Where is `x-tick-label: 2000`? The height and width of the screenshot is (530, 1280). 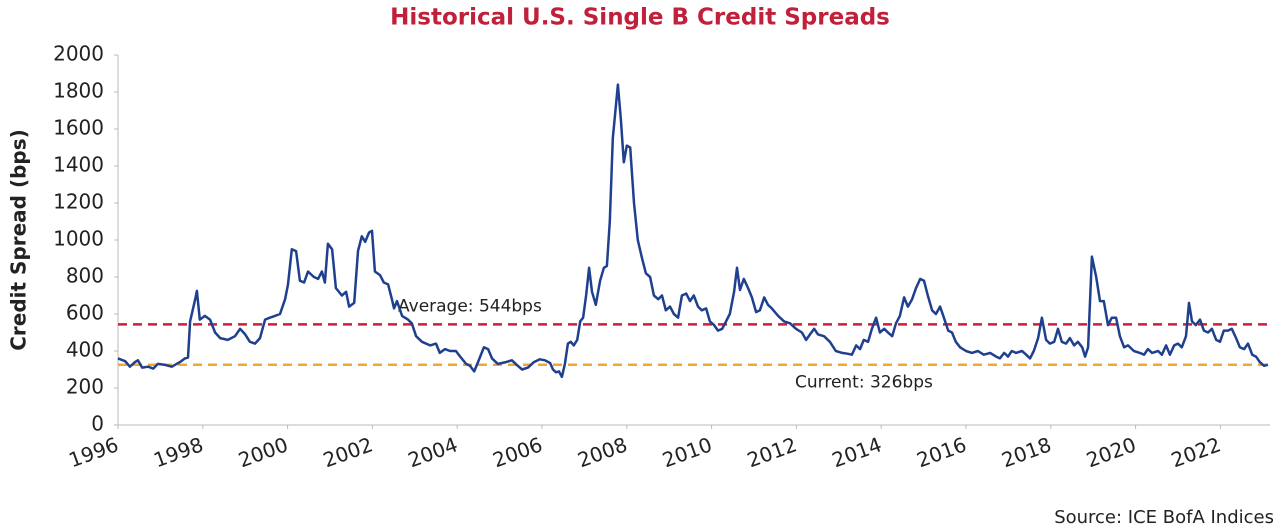
x-tick-label: 2000 is located at coordinates (263, 452).